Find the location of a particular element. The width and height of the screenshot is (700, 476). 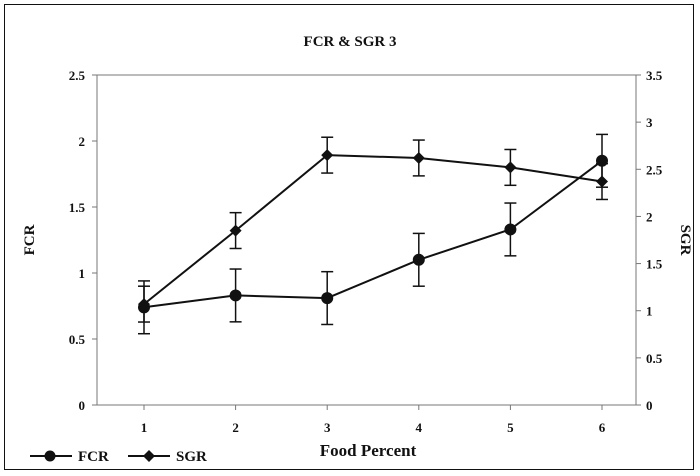

legend: FCR SGR is located at coordinates (118, 457).